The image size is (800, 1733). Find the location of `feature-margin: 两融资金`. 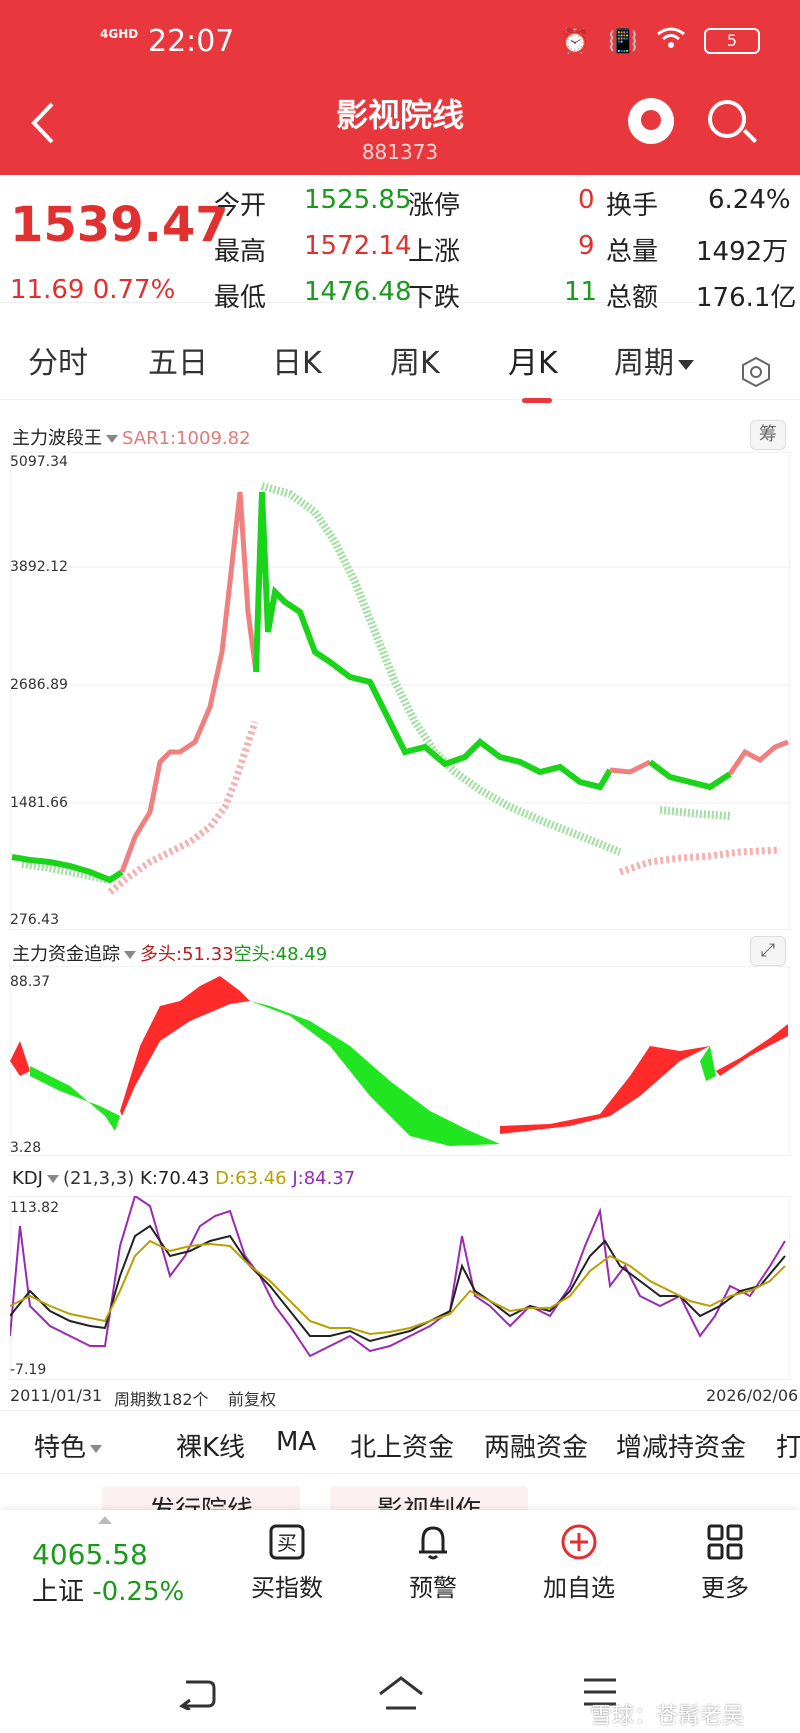

feature-margin: 两融资金 is located at coordinates (536, 1448).